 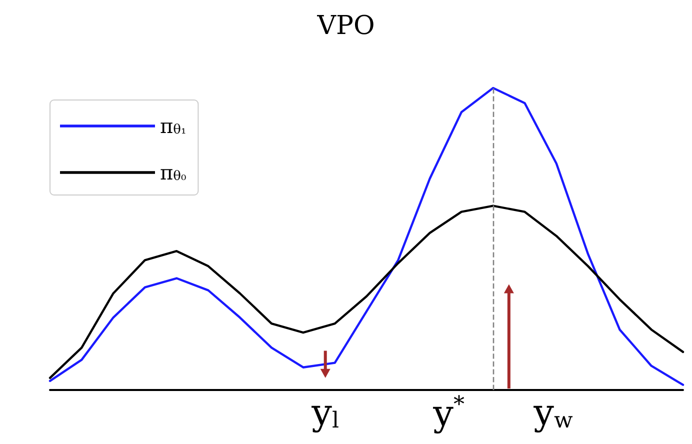 I want to click on legend-label: πθ₀, so click(x=173, y=172).